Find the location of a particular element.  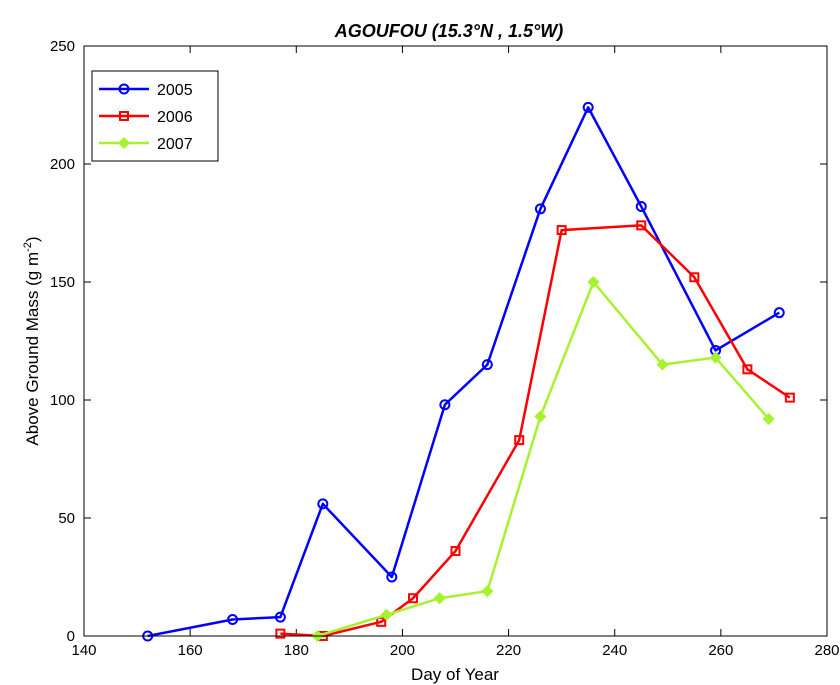

legend-entry: 2005 is located at coordinates (146, 90).